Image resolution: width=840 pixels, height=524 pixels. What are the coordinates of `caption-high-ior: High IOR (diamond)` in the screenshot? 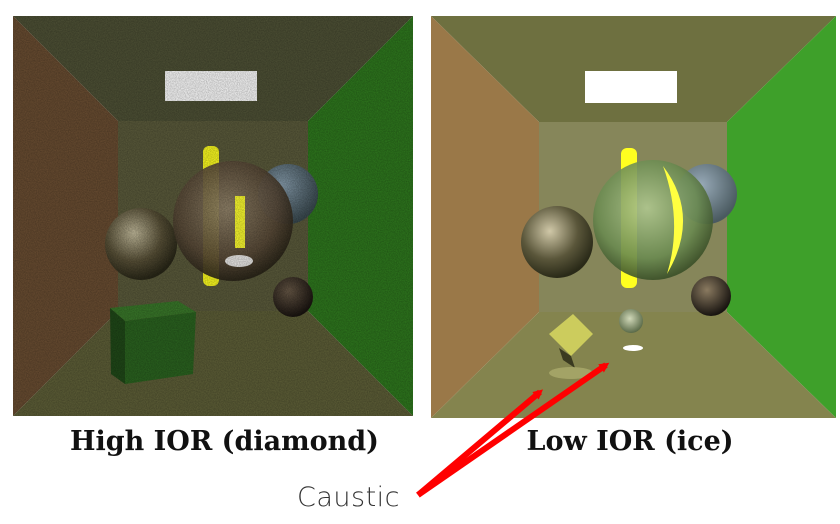 It's located at (224, 441).